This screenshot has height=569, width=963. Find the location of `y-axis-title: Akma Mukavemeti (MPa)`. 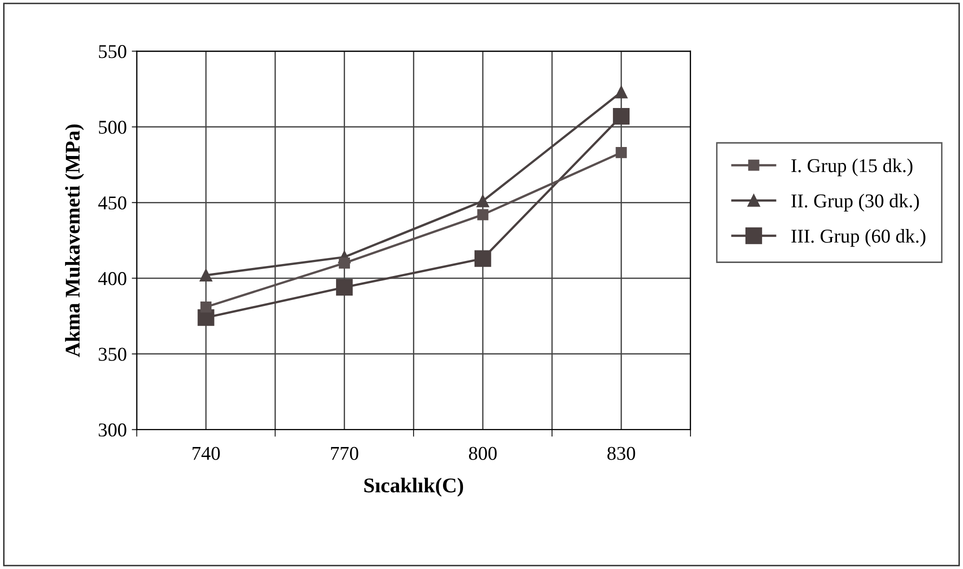

y-axis-title: Akma Mukavemeti (MPa) is located at coordinates (74, 241).